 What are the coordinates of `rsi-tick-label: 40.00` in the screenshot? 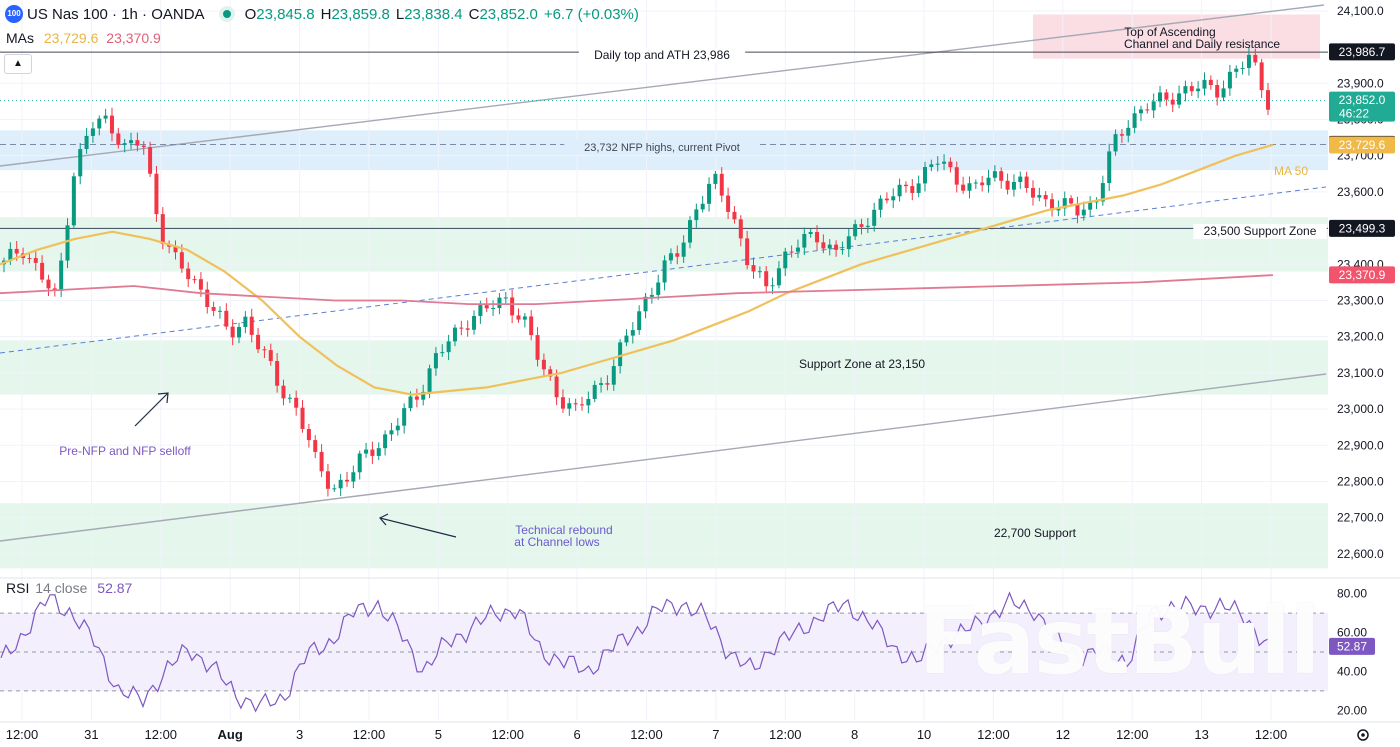 It's located at (1352, 671).